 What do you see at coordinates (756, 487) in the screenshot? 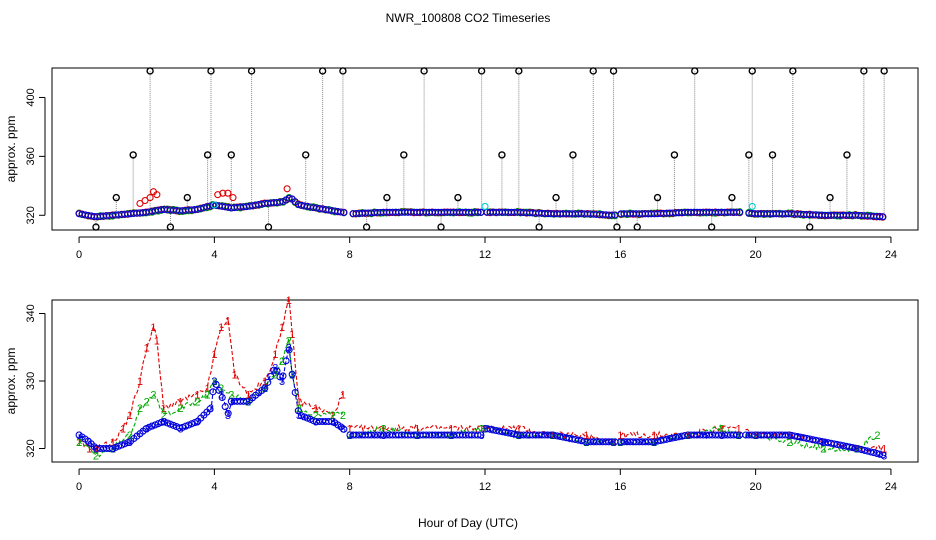
I see `bottom-x-tick-label: 20` at bounding box center [756, 487].